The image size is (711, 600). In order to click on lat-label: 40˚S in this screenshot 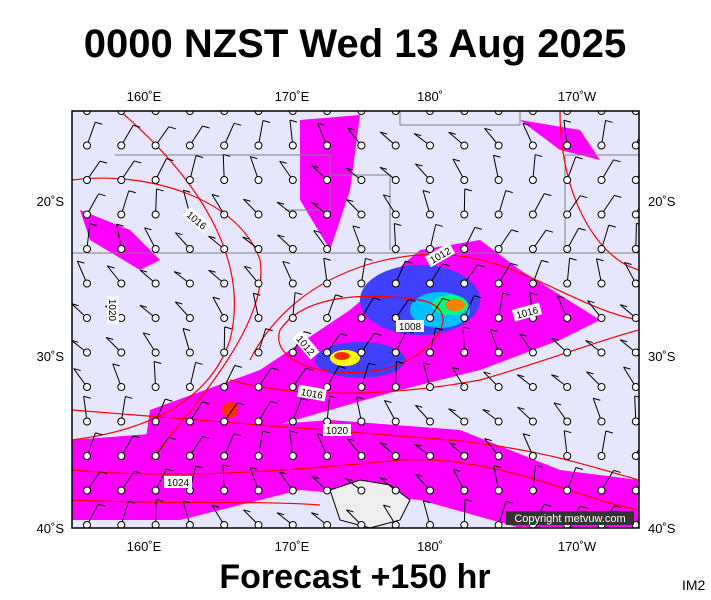, I will do `click(51, 528)`.